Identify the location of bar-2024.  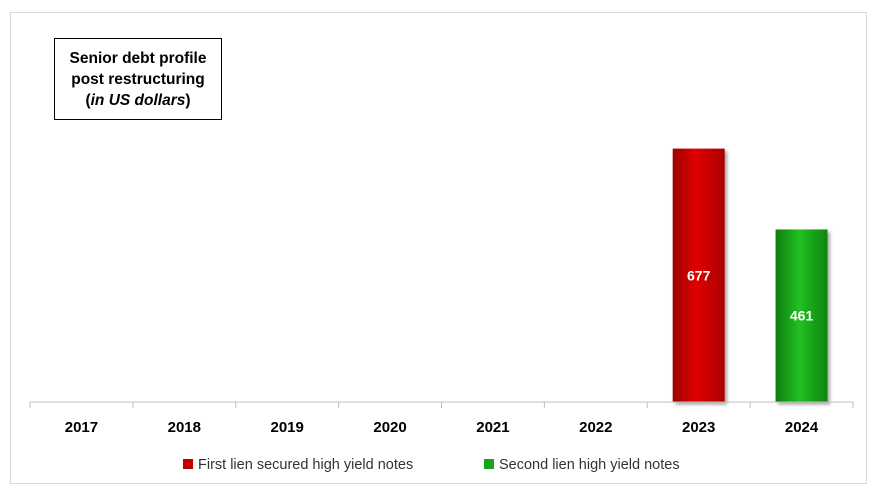
(801, 315).